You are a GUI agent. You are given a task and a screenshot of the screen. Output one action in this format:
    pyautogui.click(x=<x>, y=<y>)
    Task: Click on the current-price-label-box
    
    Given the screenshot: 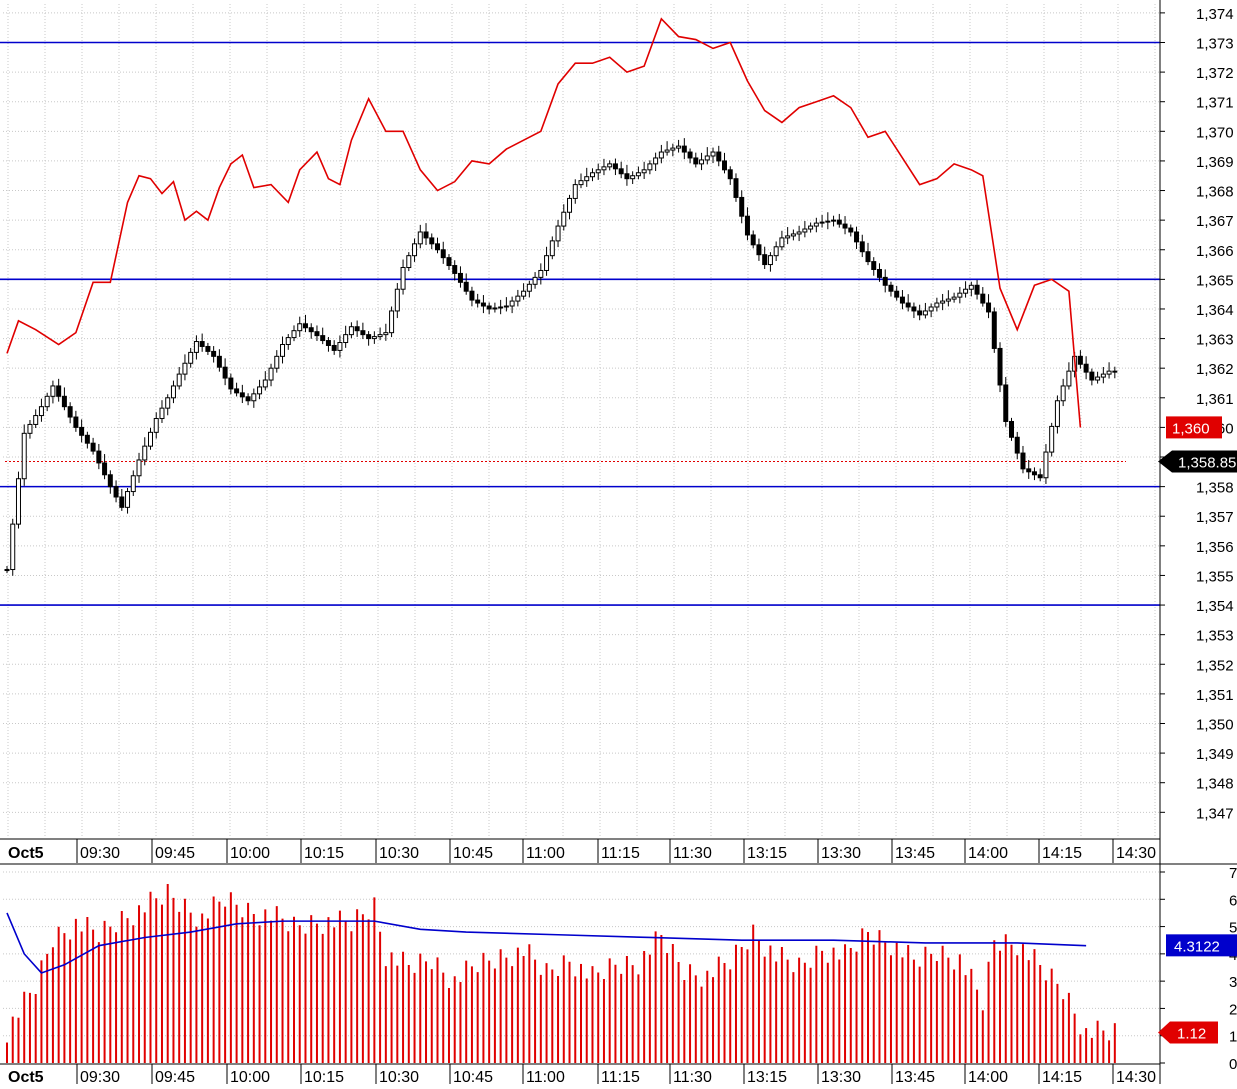 What is the action you would take?
    pyautogui.click(x=1197, y=461)
    